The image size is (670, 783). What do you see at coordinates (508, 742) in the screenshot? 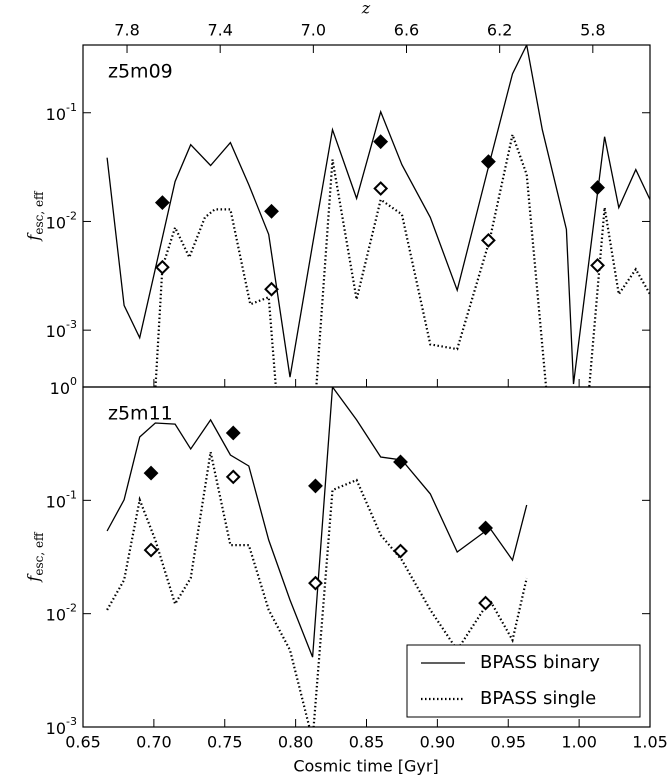
I see `x-tick-label: 0.95` at bounding box center [508, 742].